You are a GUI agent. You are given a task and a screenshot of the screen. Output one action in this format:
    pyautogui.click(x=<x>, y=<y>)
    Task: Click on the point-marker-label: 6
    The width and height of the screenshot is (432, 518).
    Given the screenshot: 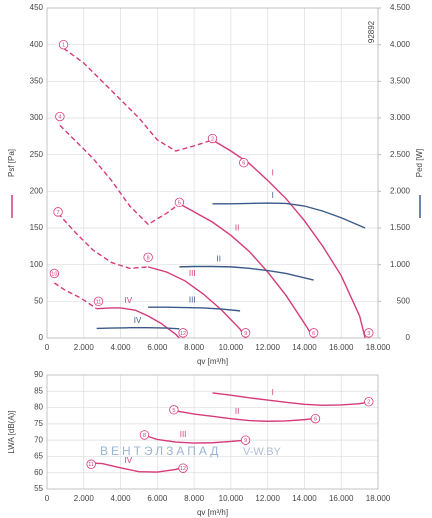 What is the action you would take?
    pyautogui.click(x=315, y=420)
    